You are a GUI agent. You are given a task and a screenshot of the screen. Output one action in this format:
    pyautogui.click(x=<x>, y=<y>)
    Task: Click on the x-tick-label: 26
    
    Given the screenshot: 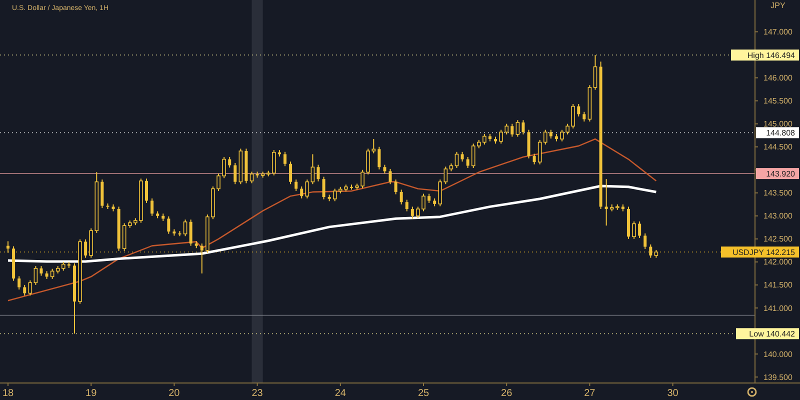 What is the action you would take?
    pyautogui.click(x=507, y=393)
    